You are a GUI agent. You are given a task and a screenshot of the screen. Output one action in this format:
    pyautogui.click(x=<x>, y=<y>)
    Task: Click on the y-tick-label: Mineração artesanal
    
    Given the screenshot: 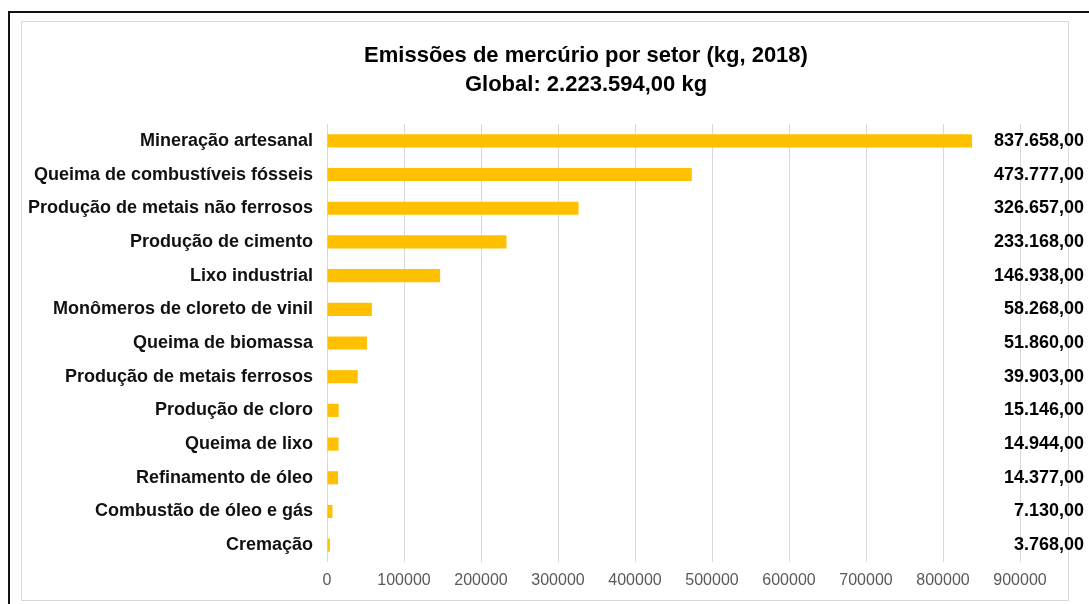 What is the action you would take?
    pyautogui.click(x=226, y=139)
    